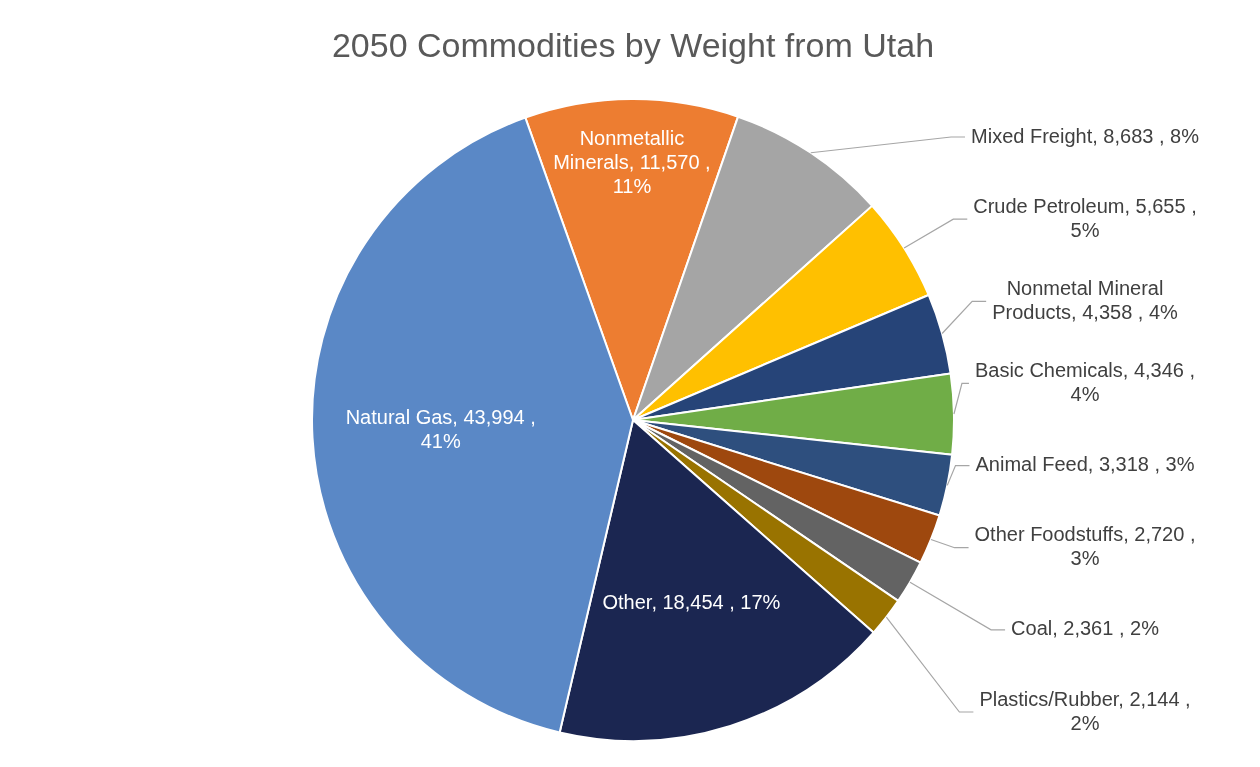  I want to click on slice-label: Other Foodstuffs, 2,720 , 3%, so click(1085, 546).